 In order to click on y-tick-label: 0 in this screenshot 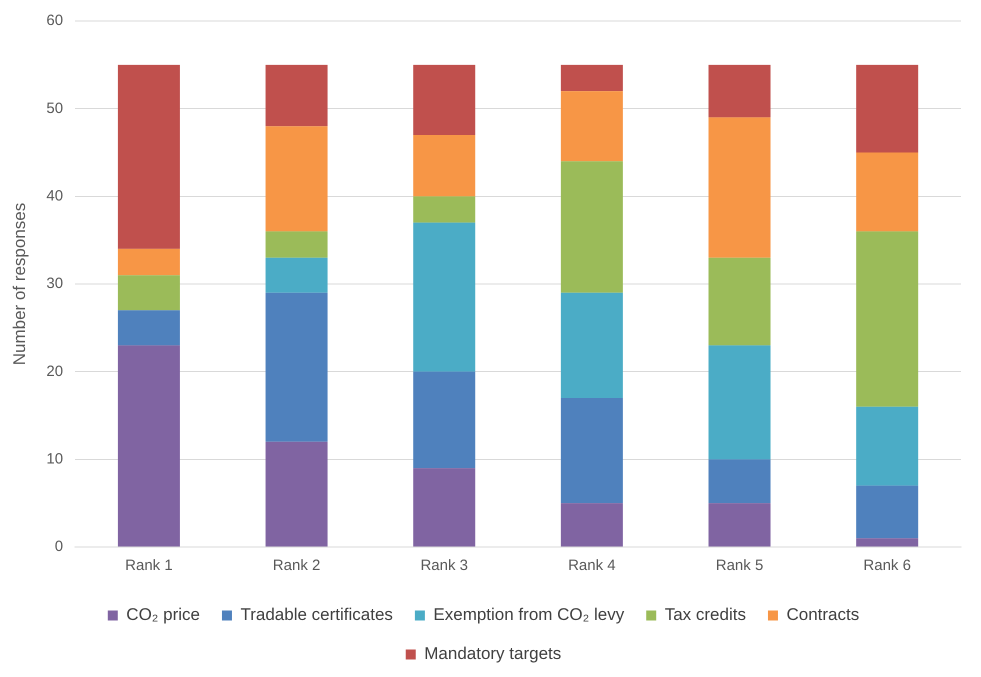, I will do `click(59, 547)`.